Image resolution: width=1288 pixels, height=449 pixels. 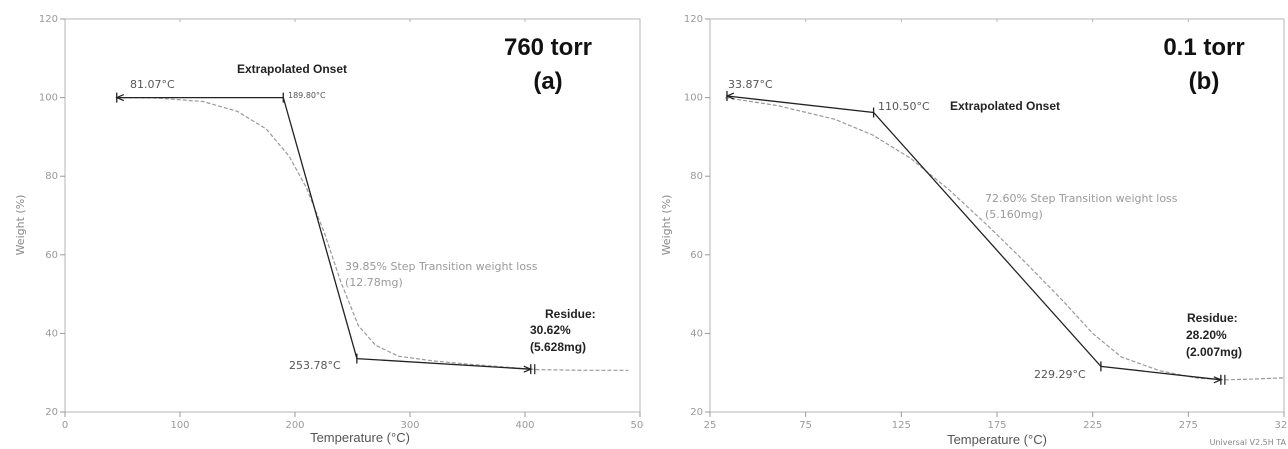 I want to click on chart-a-step-mass-label: (12.78mg), so click(x=374, y=282).